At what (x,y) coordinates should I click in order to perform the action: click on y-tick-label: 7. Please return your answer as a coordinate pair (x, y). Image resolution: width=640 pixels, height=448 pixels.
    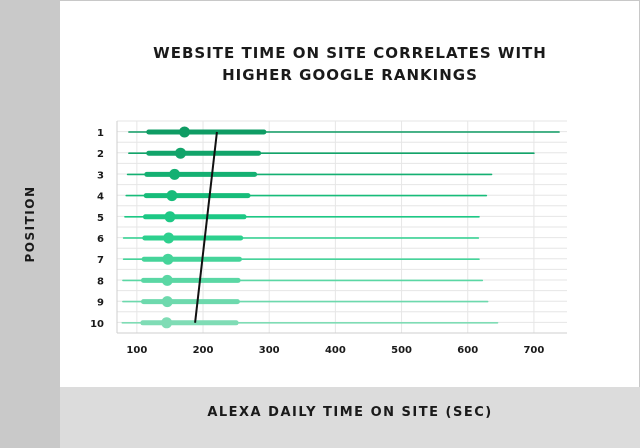
    Looking at the image, I should click on (100, 260).